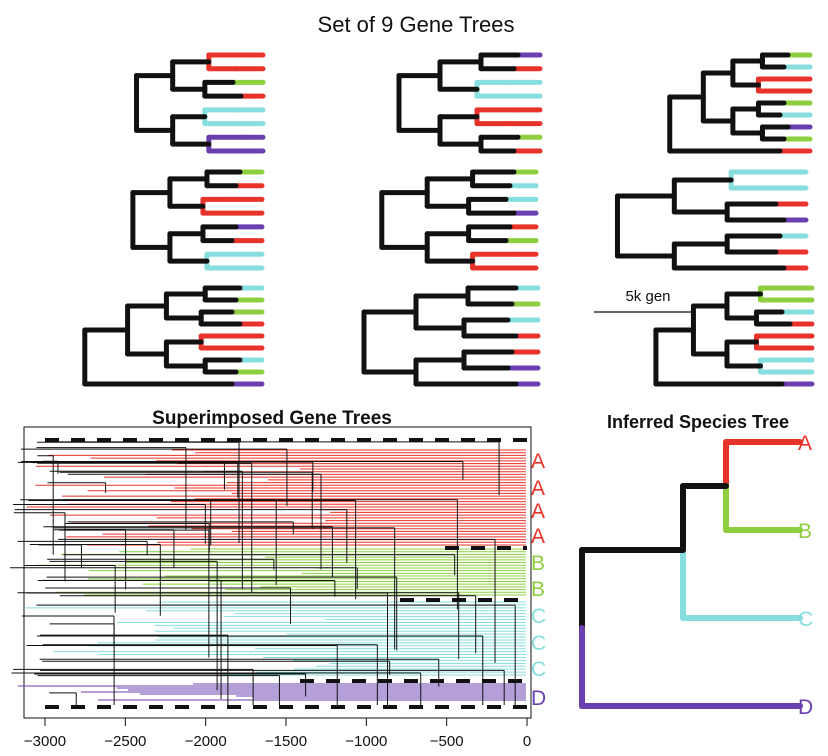 The image size is (828, 756). What do you see at coordinates (286, 741) in the screenshot?
I see `x-tick-label: −1500` at bounding box center [286, 741].